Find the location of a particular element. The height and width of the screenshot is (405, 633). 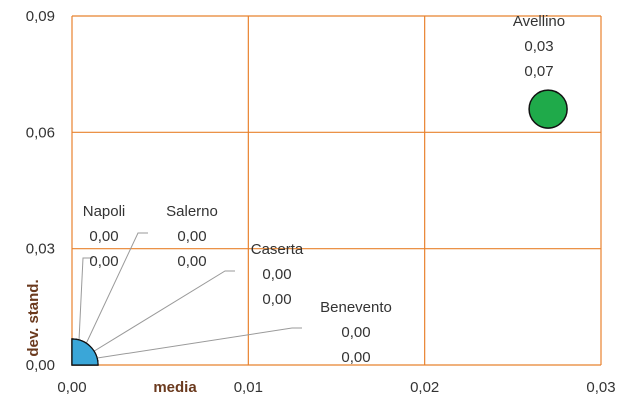

data-label-napoli-y: 0,00 is located at coordinates (103, 261).